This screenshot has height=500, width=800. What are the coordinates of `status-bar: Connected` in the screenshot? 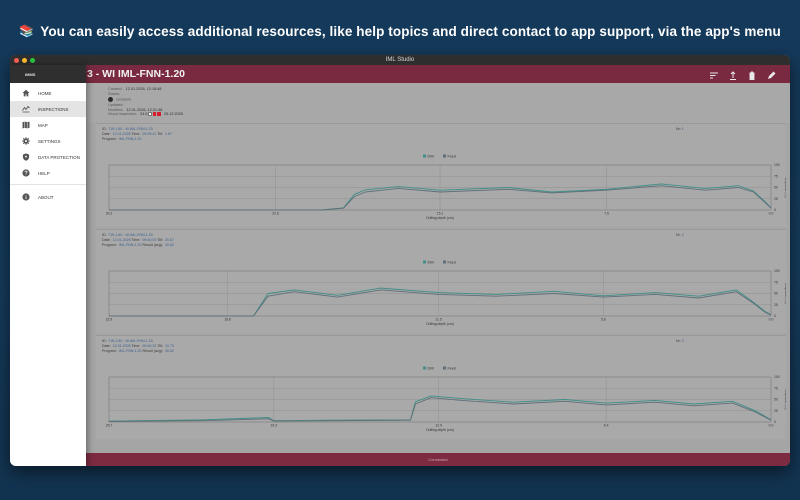 It's located at (438, 459).